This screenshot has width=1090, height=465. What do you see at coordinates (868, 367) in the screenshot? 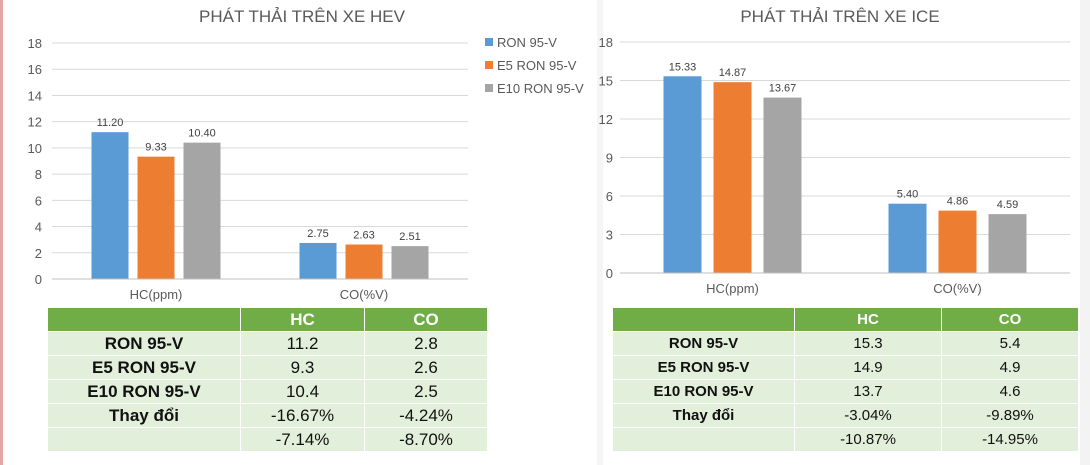
I see `table-cell: 14.9` at bounding box center [868, 367].